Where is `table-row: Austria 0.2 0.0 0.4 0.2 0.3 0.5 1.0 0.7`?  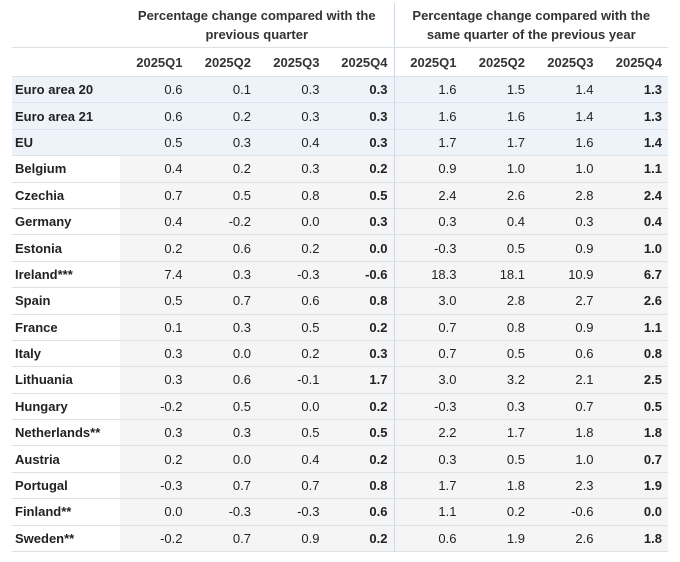 table-row: Austria 0.2 0.0 0.4 0.2 0.3 0.5 1.0 0.7 is located at coordinates (340, 459).